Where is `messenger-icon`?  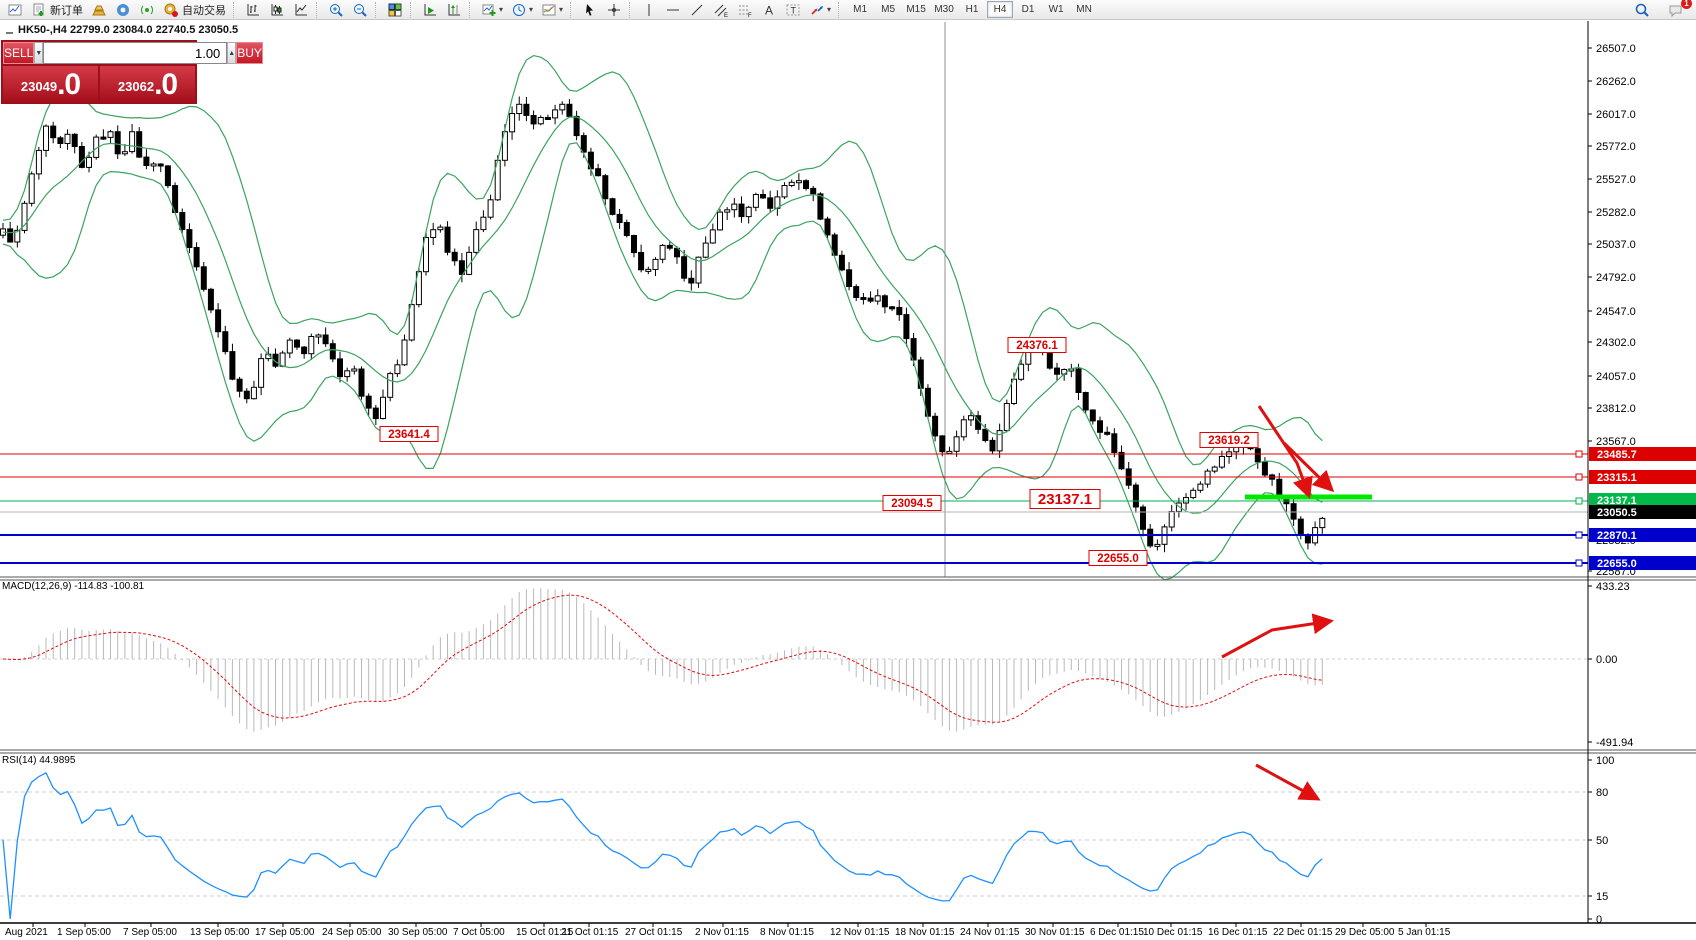 messenger-icon is located at coordinates (123, 10).